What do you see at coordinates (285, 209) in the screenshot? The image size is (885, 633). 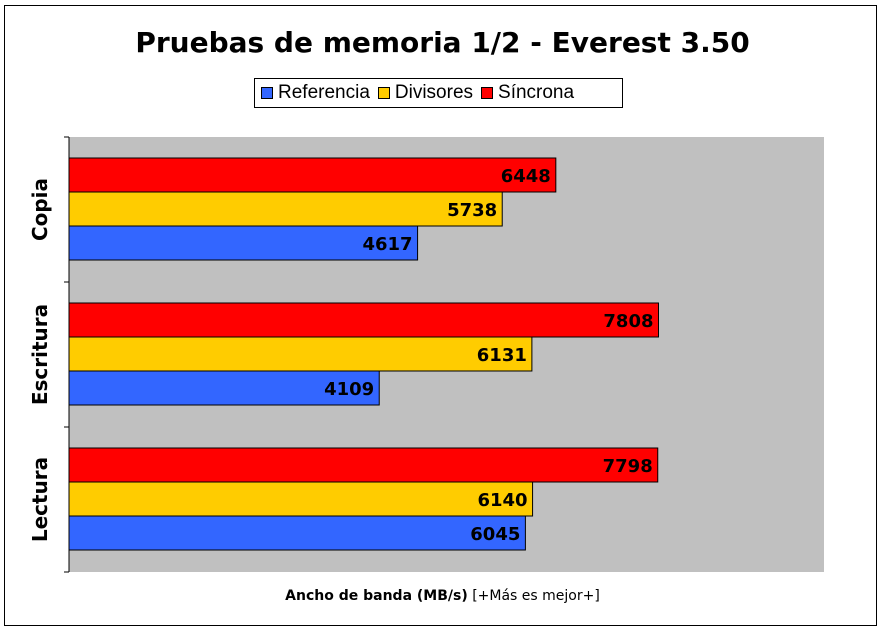 I see `bar-copia-divisores` at bounding box center [285, 209].